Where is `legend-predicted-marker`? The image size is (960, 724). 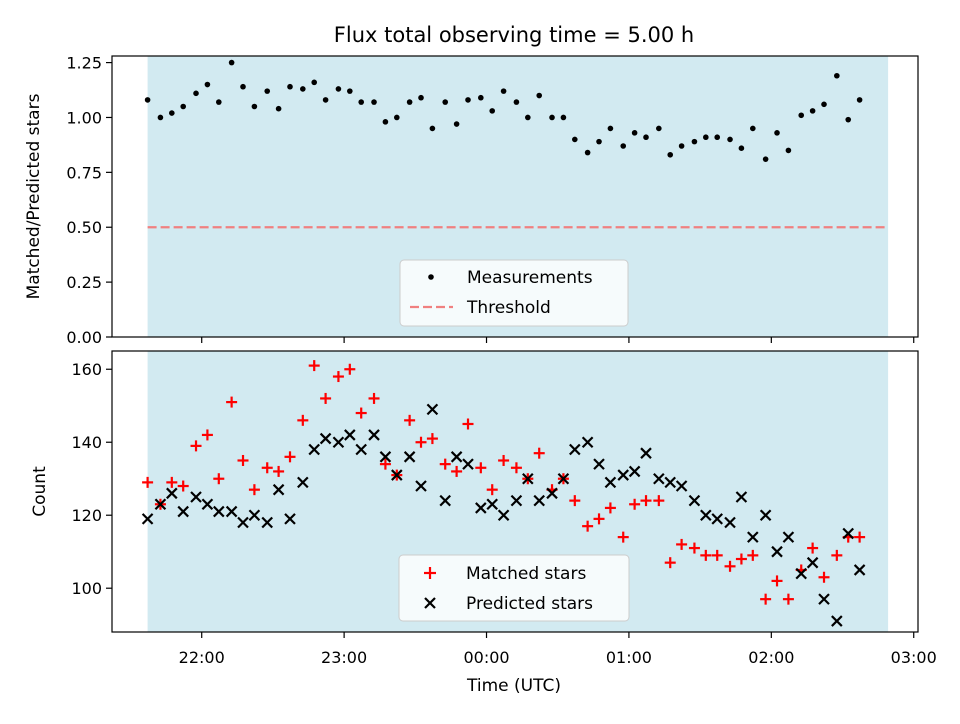 legend-predicted-marker is located at coordinates (430, 603).